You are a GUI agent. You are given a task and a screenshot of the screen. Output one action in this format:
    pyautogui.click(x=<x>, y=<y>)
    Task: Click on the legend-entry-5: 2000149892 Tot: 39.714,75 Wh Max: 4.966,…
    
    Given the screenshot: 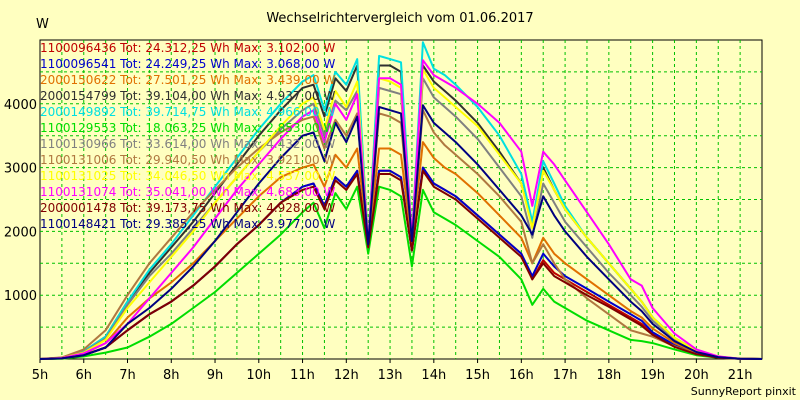 What is the action you would take?
    pyautogui.click(x=187, y=112)
    